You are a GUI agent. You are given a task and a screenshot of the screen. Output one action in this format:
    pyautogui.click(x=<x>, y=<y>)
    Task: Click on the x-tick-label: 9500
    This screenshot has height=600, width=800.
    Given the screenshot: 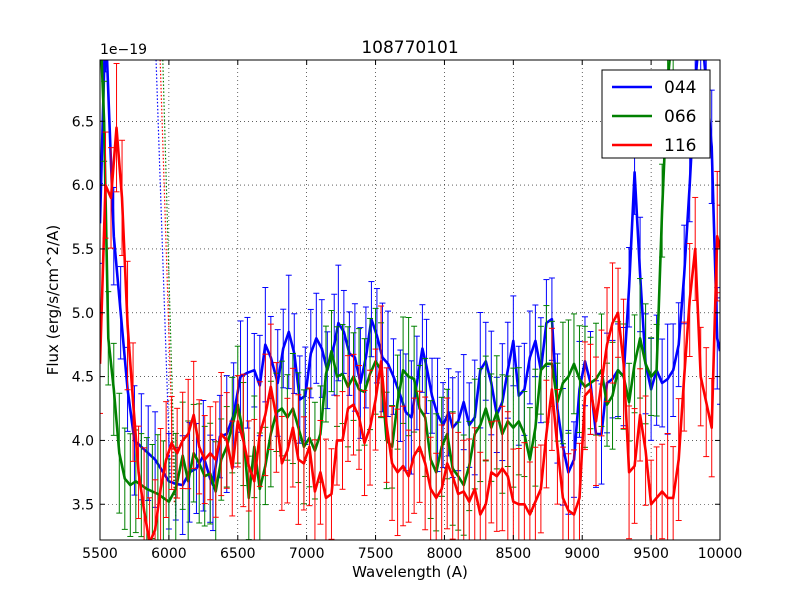 What is the action you would take?
    pyautogui.click(x=651, y=554)
    